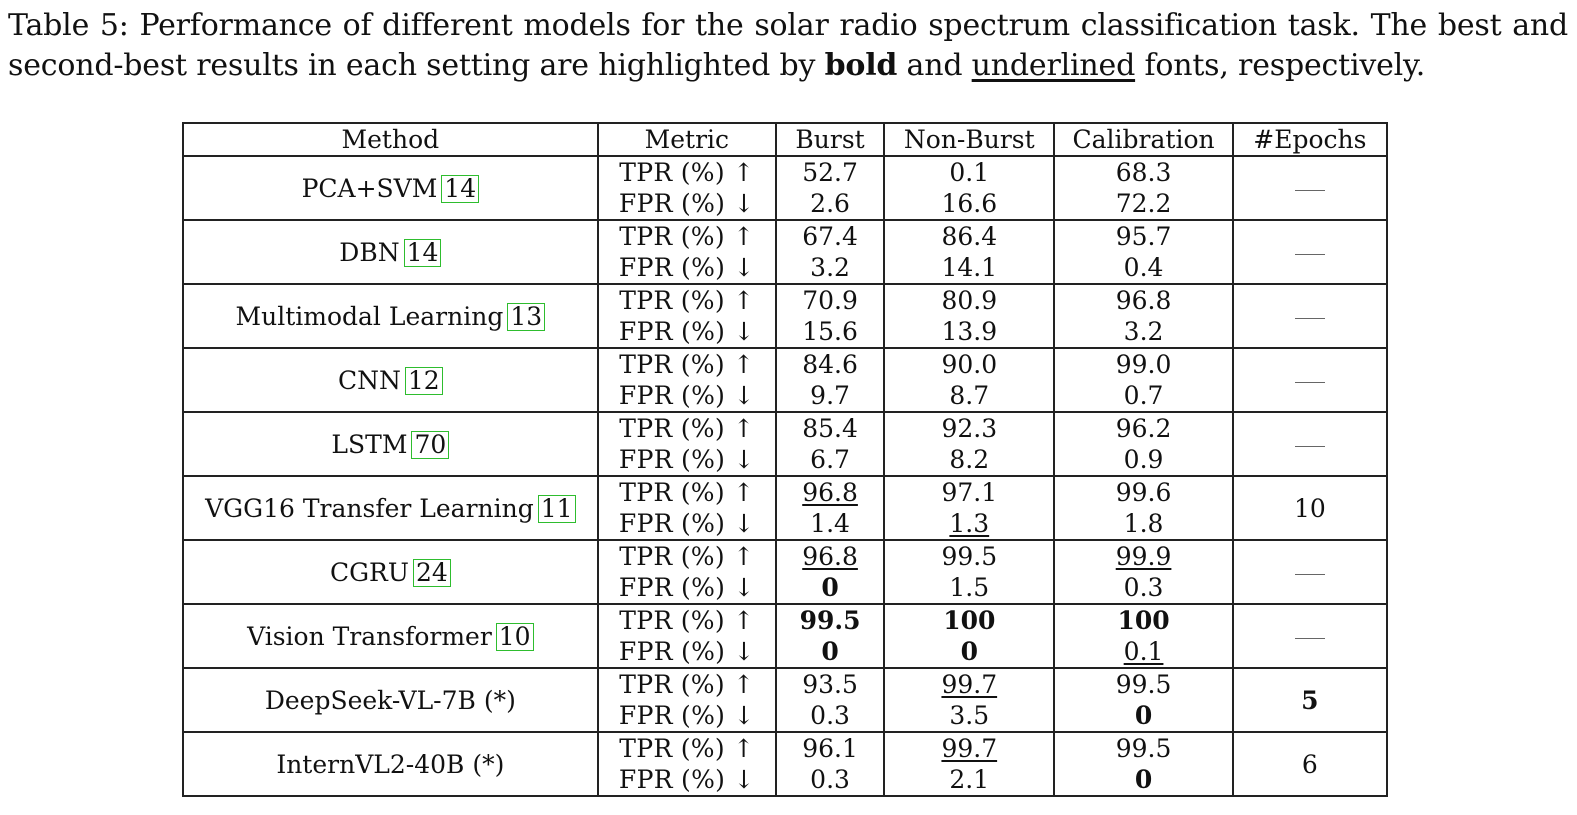  Describe the element at coordinates (969, 748) in the screenshot. I see `cell-value: 99.7` at that location.